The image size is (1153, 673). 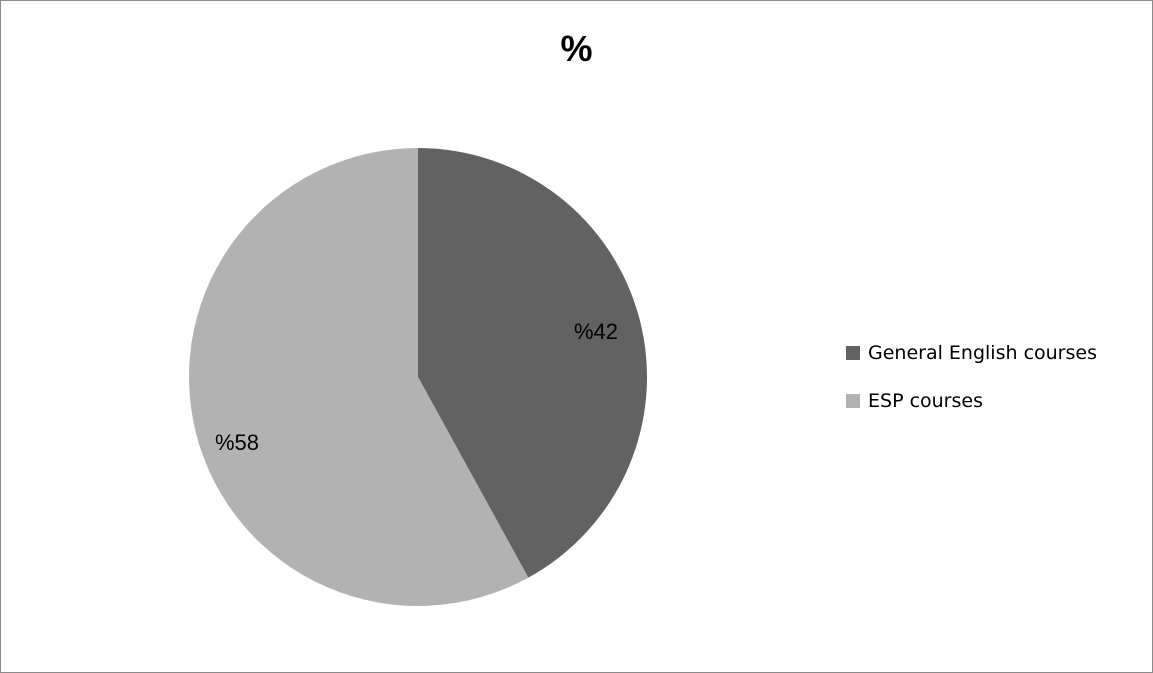 What do you see at coordinates (596, 331) in the screenshot?
I see `data-label-general-english: %42` at bounding box center [596, 331].